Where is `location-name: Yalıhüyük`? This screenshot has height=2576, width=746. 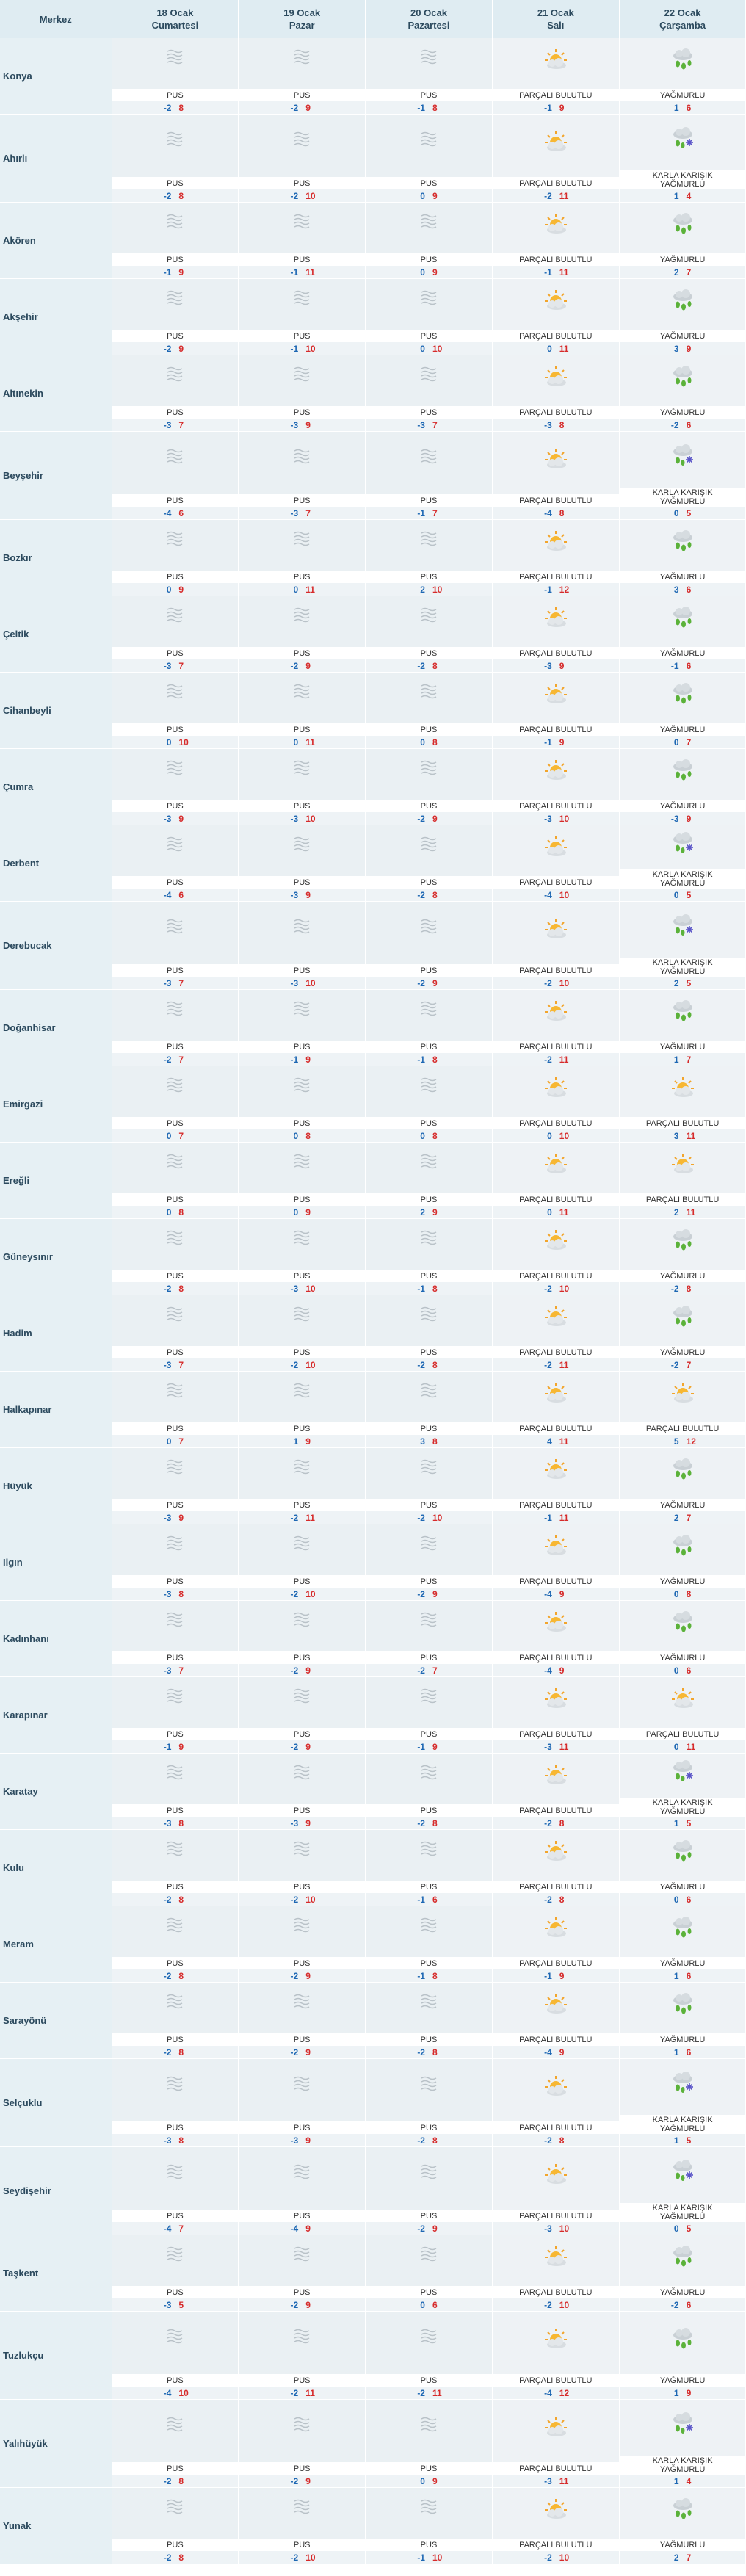
location-name: Yalıhüyük is located at coordinates (56, 2443).